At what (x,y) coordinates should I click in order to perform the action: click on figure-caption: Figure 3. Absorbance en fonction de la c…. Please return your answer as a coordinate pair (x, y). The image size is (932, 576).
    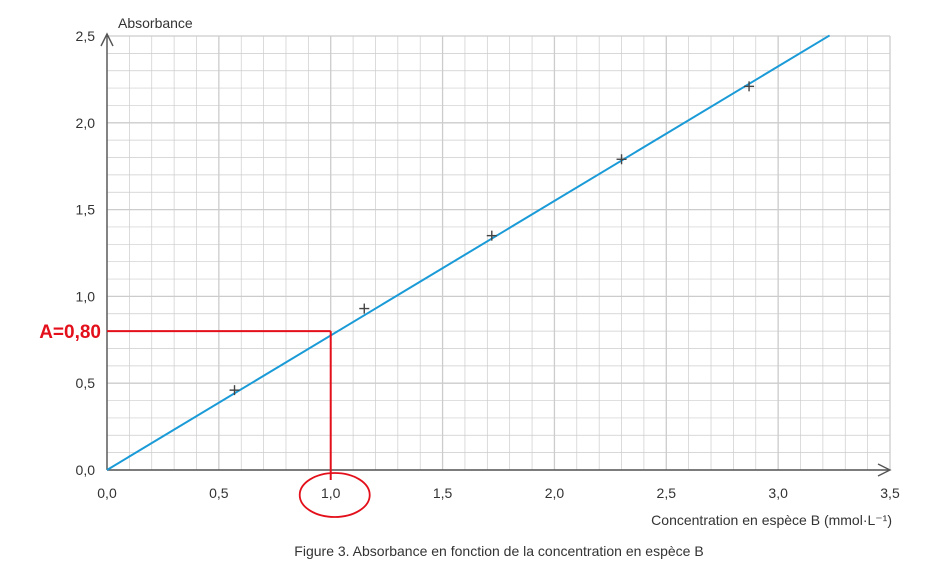
    Looking at the image, I should click on (498, 551).